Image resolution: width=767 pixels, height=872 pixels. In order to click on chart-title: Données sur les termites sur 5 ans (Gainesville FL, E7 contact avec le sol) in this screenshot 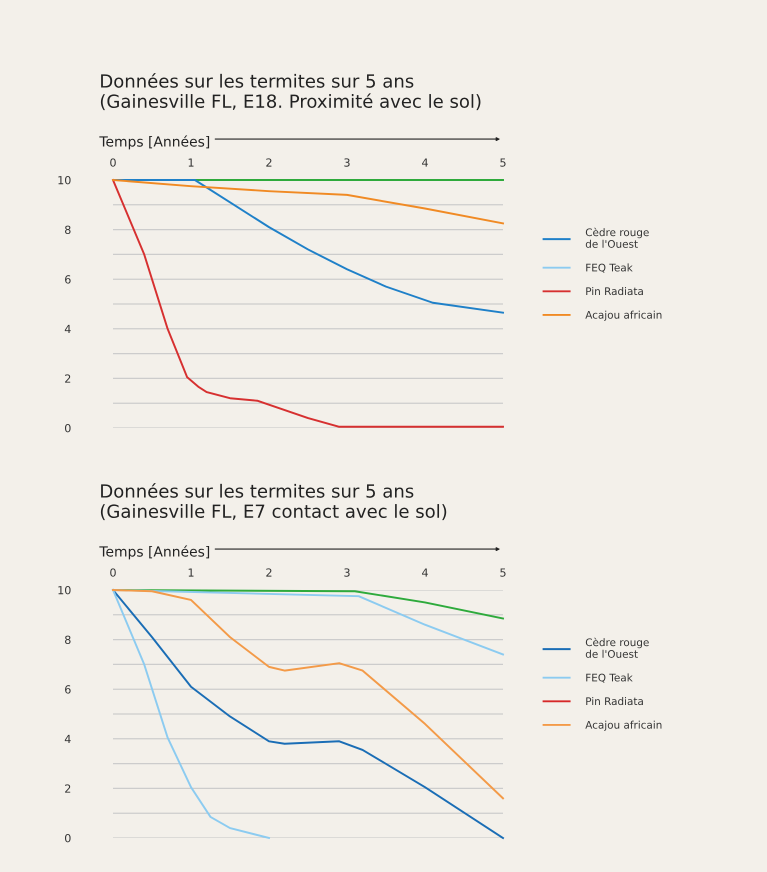, I will do `click(273, 501)`.